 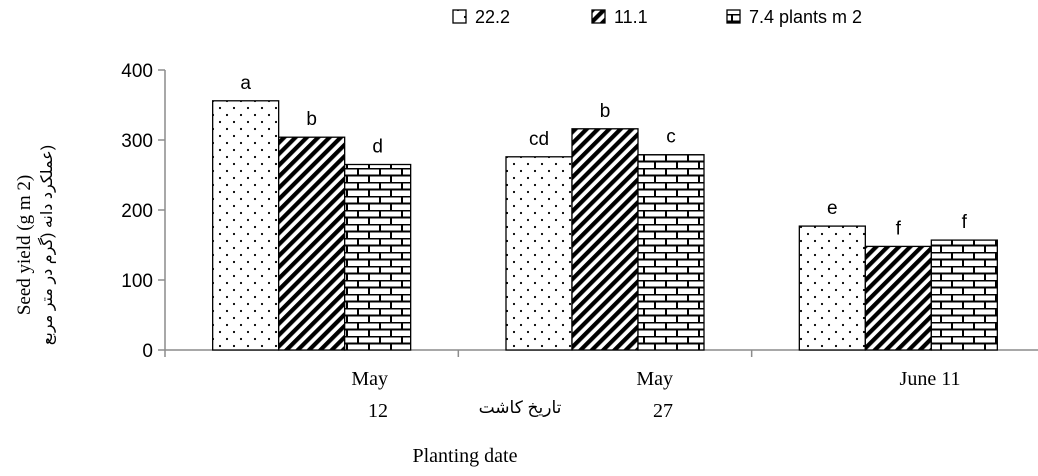 What do you see at coordinates (805, 17) in the screenshot?
I see `legend-label: 7.4 plants m 2` at bounding box center [805, 17].